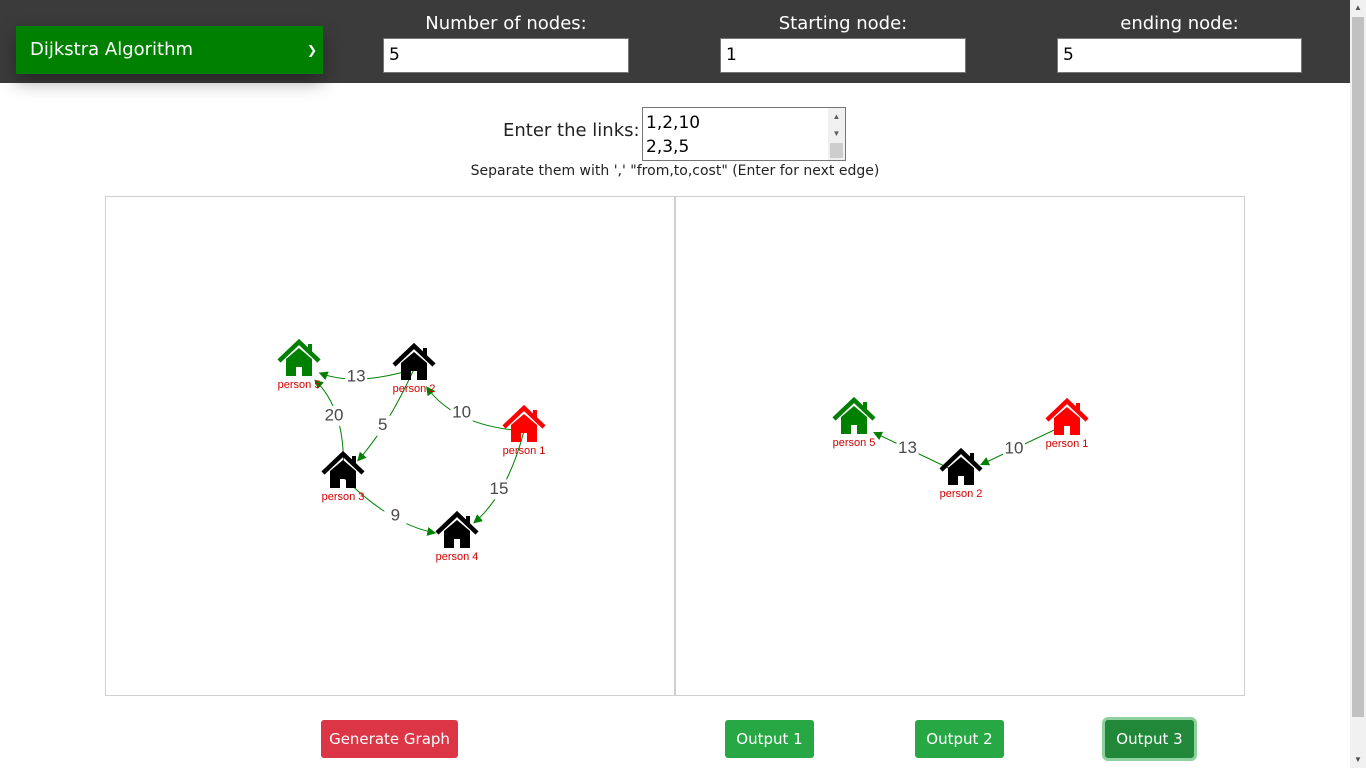  Describe the element at coordinates (744, 134) in the screenshot. I see `links-textarea: 1,2,10 2,3,5 ▲ ▼` at that location.